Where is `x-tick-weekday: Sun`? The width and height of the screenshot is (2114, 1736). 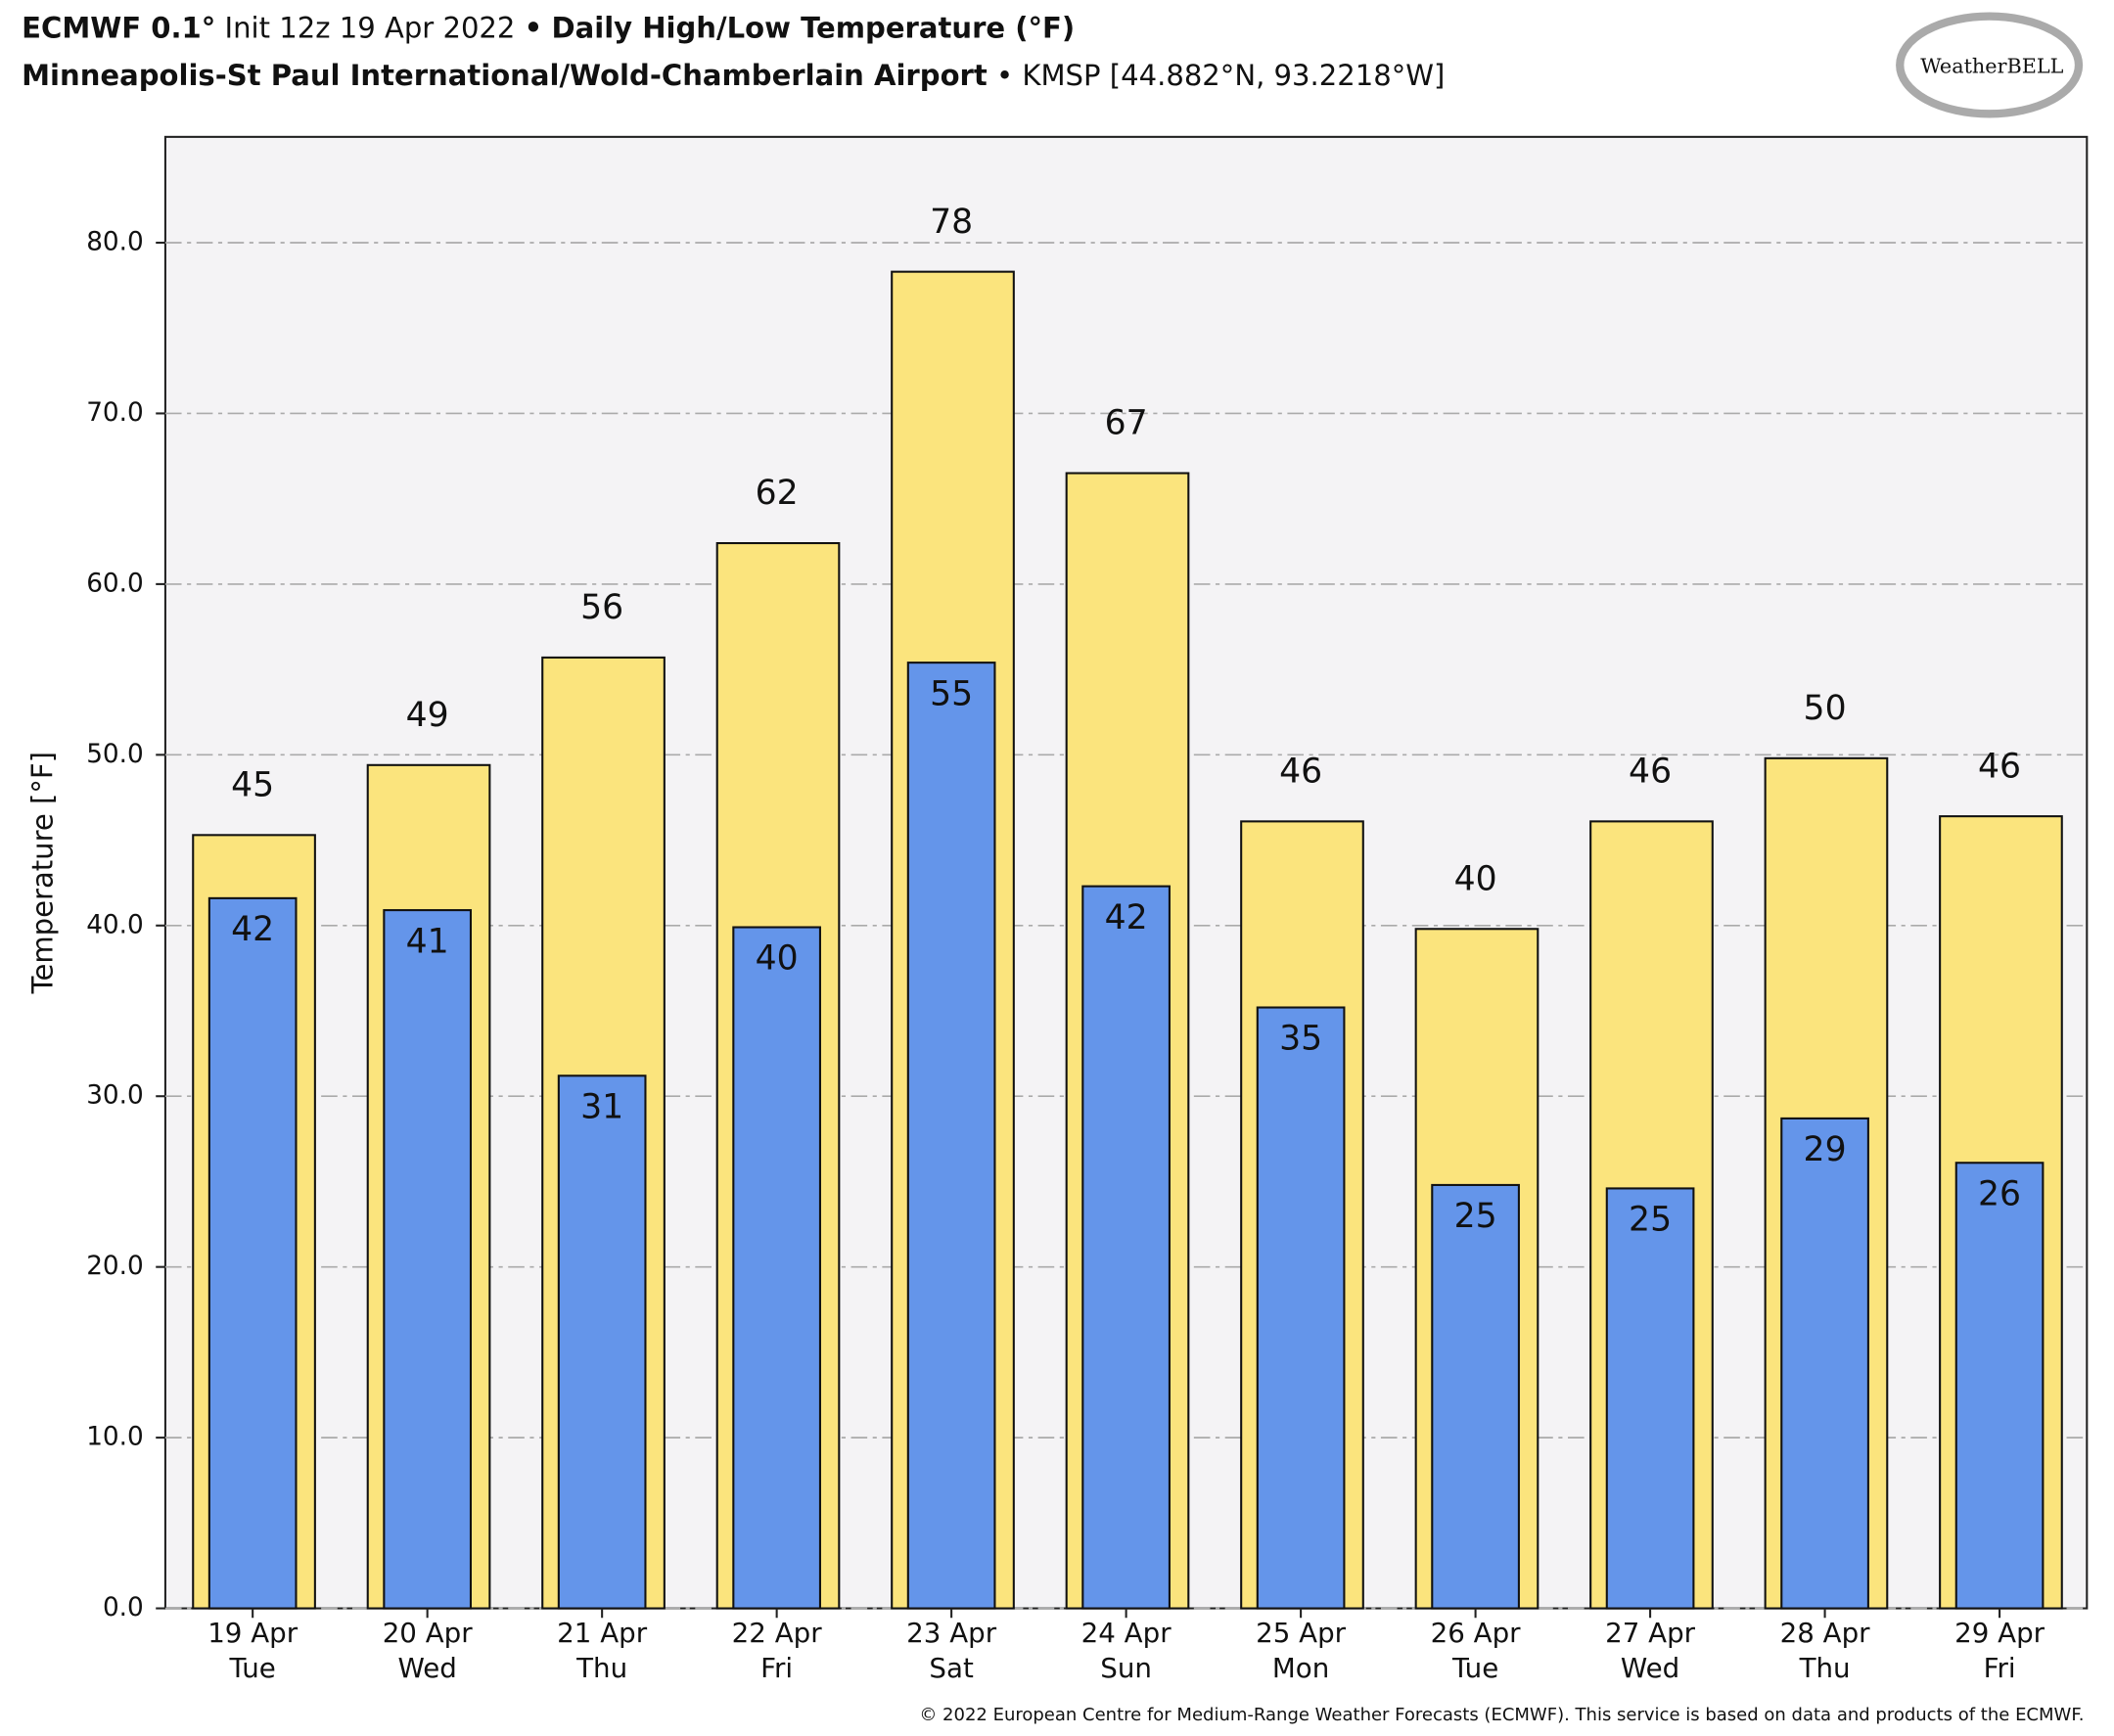
x-tick-weekday: Sun is located at coordinates (1126, 1668).